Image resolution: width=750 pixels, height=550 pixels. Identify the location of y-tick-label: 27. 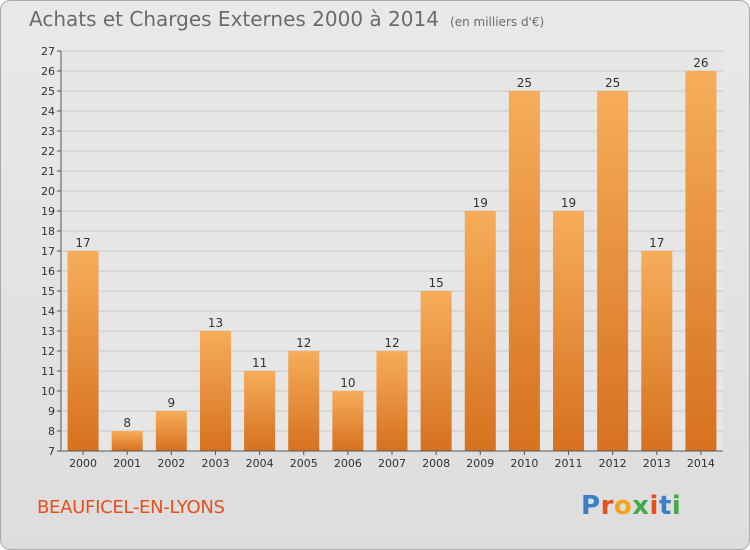
(48, 51).